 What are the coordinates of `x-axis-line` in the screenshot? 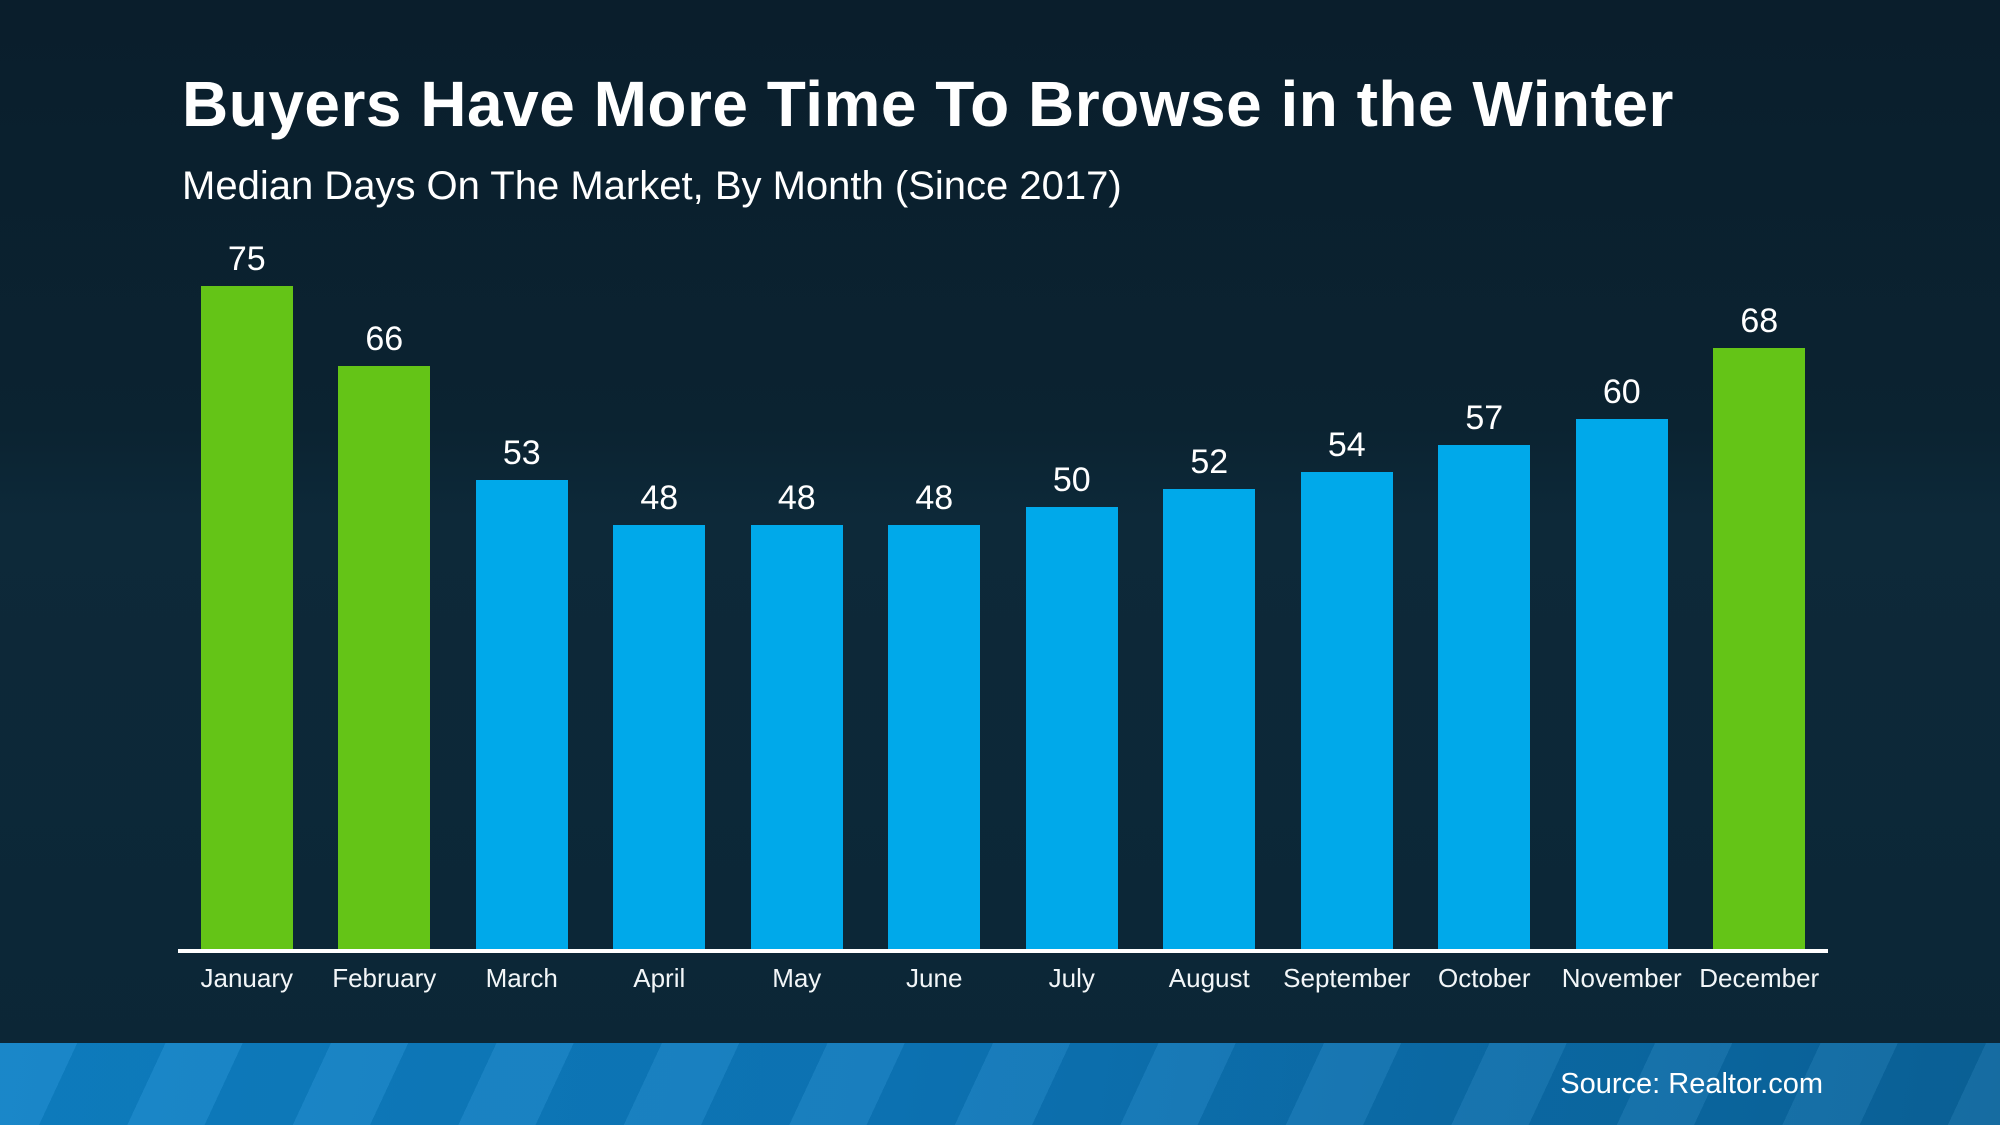 It's located at (1003, 951).